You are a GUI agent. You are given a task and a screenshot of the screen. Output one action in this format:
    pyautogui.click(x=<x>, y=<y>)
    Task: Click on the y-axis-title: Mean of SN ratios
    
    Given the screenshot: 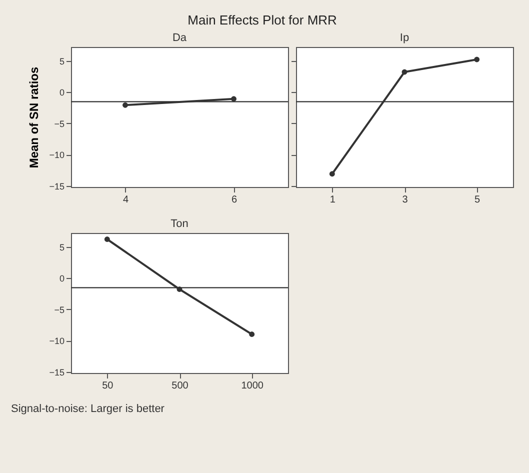 What is the action you would take?
    pyautogui.click(x=34, y=117)
    